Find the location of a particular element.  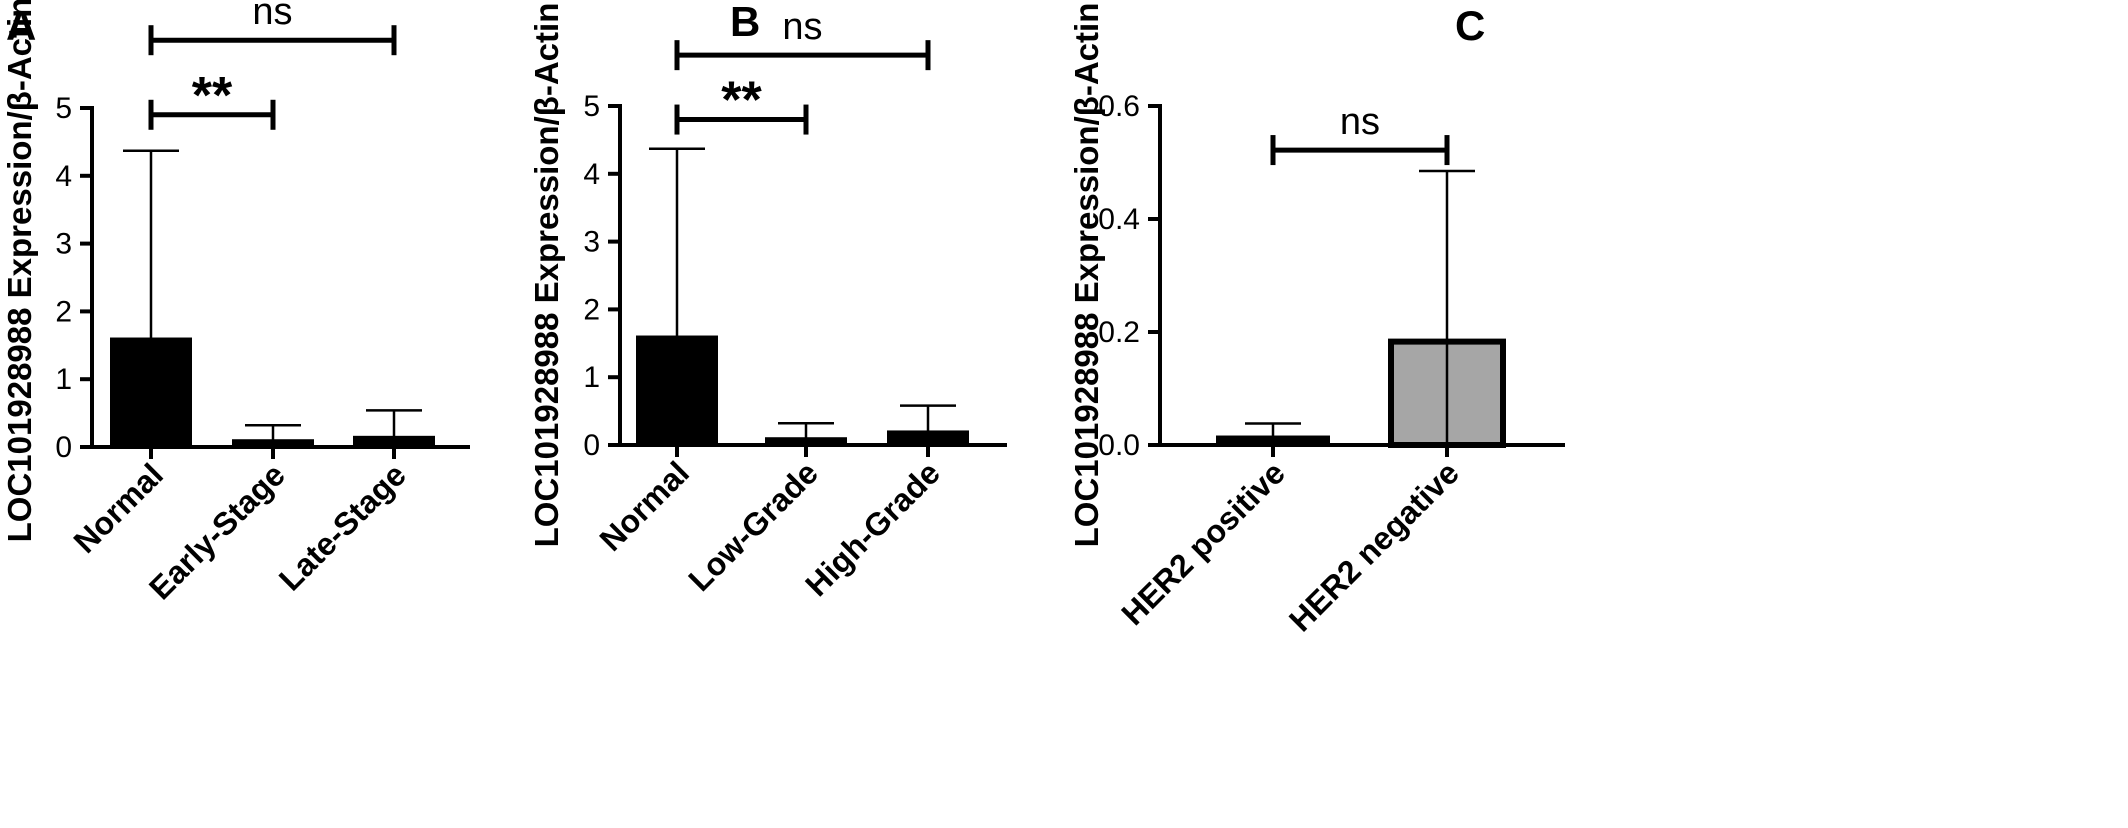

panel-a-category-label: Normal is located at coordinates (118, 507).